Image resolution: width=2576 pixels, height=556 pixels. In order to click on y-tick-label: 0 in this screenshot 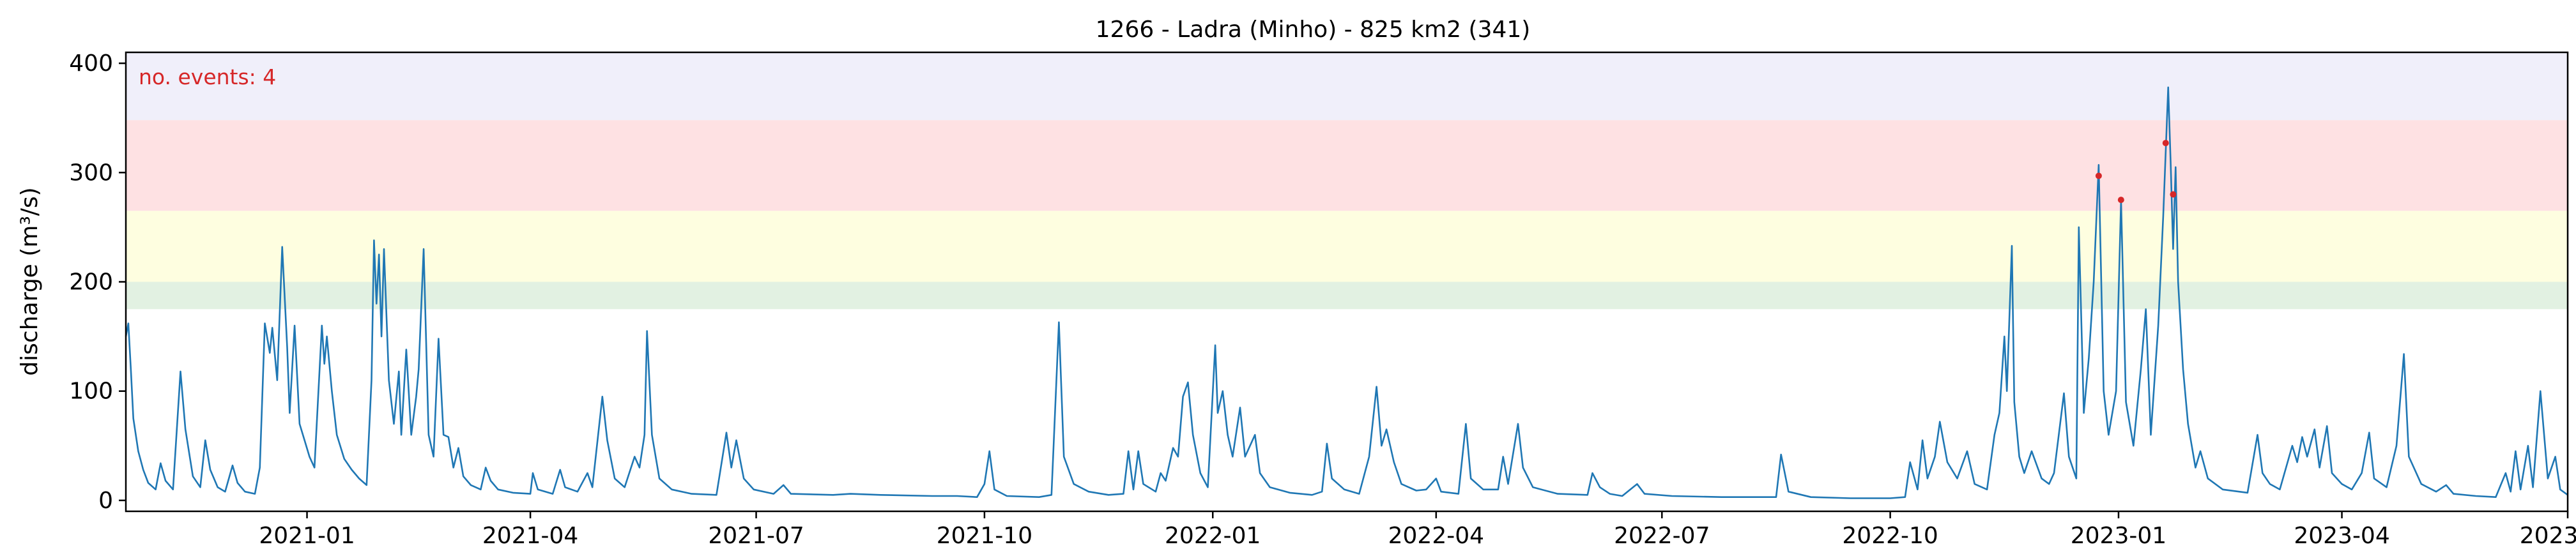, I will do `click(105, 501)`.